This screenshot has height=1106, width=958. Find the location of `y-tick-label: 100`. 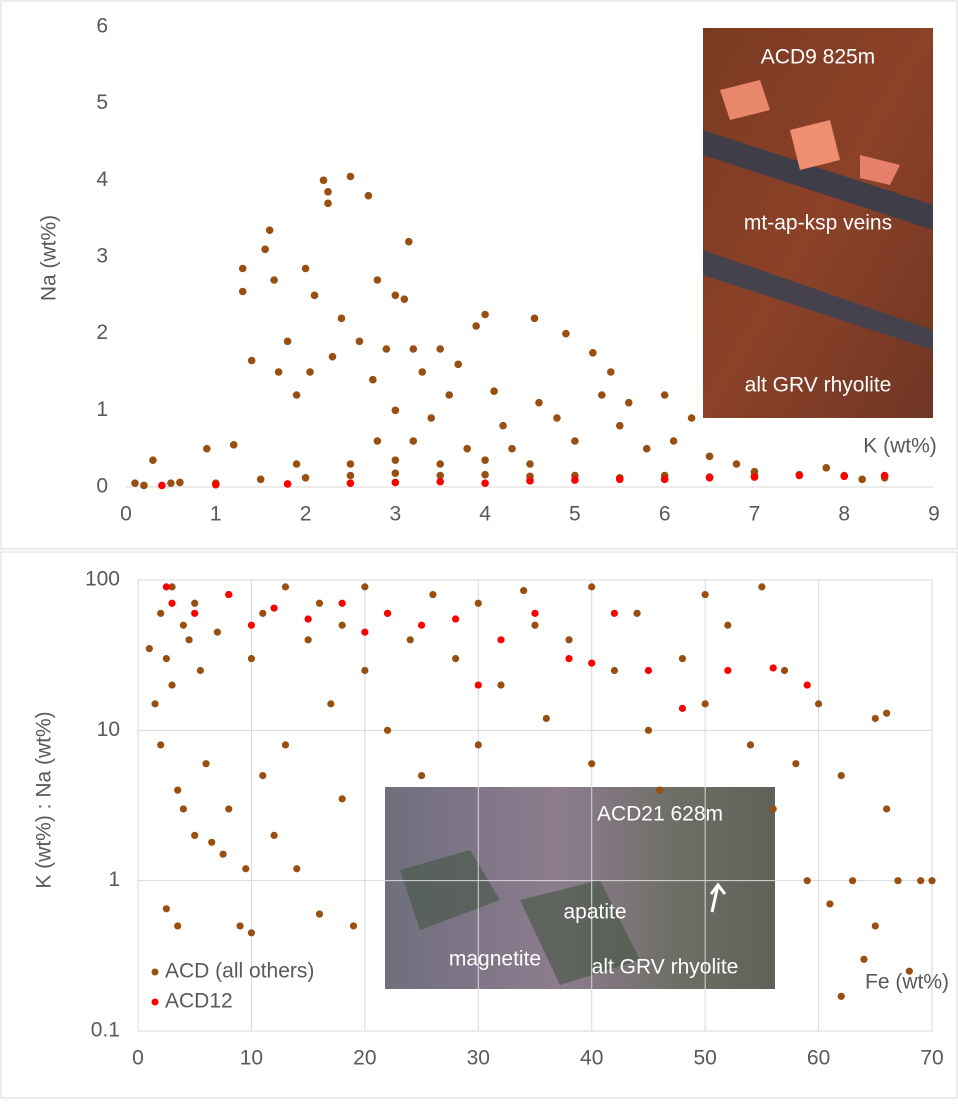

y-tick-label: 100 is located at coordinates (102, 579).